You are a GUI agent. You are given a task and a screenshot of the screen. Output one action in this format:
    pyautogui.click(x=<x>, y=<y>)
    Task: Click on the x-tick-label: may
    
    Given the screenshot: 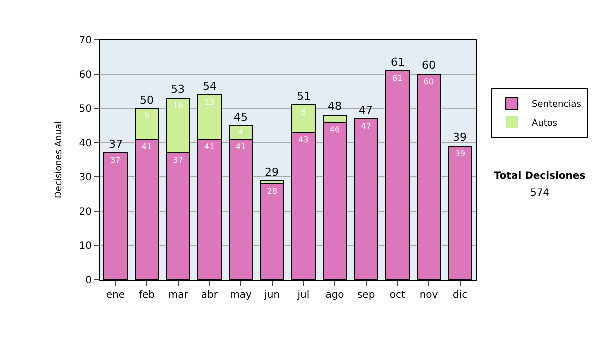 What is the action you would take?
    pyautogui.click(x=241, y=295)
    